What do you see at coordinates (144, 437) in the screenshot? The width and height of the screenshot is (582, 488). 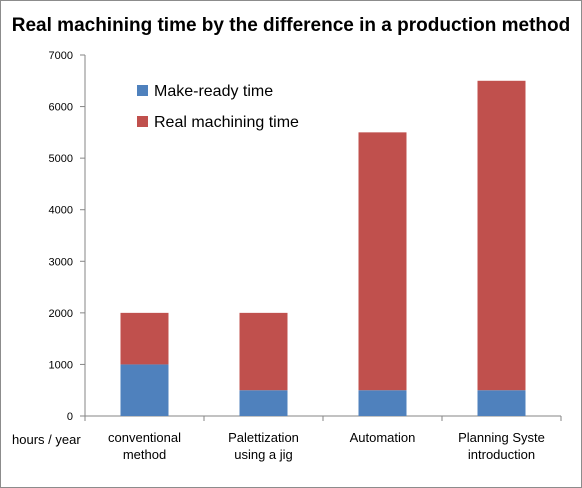 I see `x-tick-label-line: conventional` at bounding box center [144, 437].